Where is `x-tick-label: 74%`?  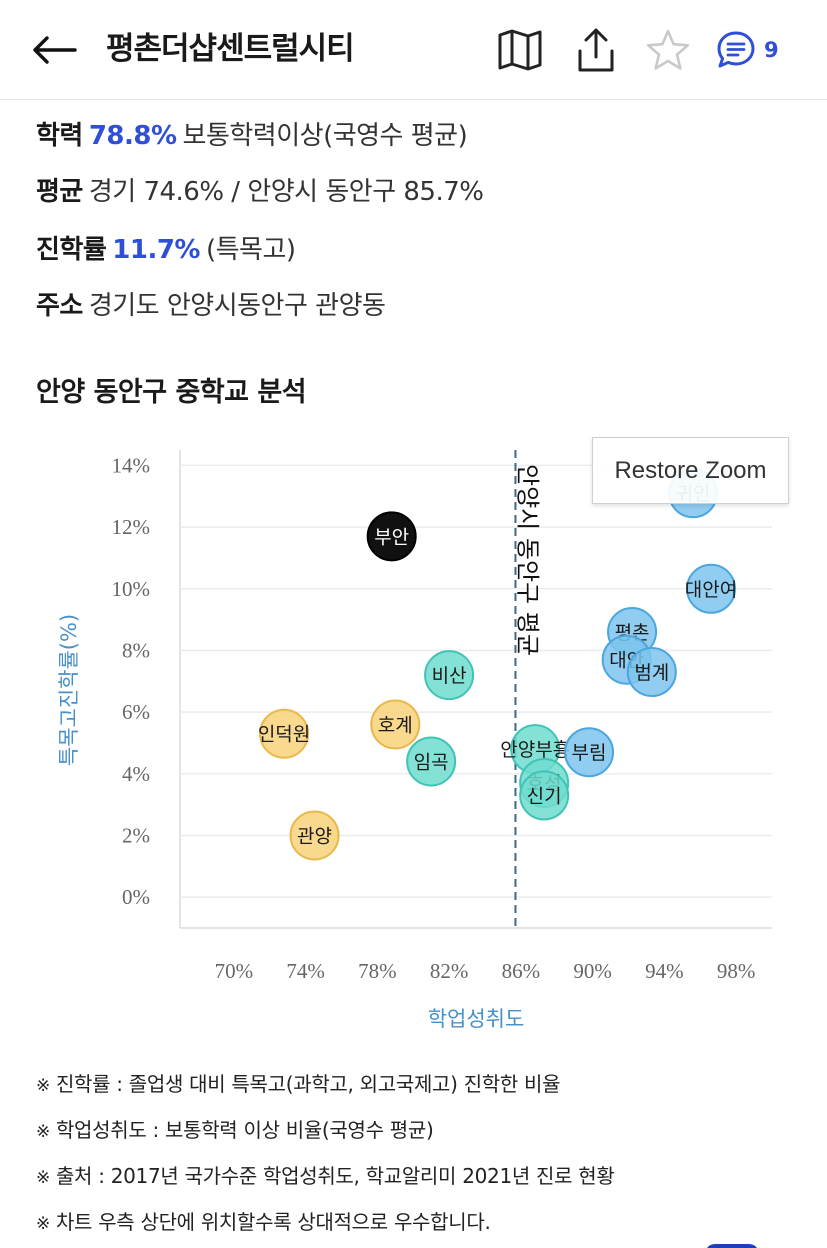 x-tick-label: 74% is located at coordinates (305, 971).